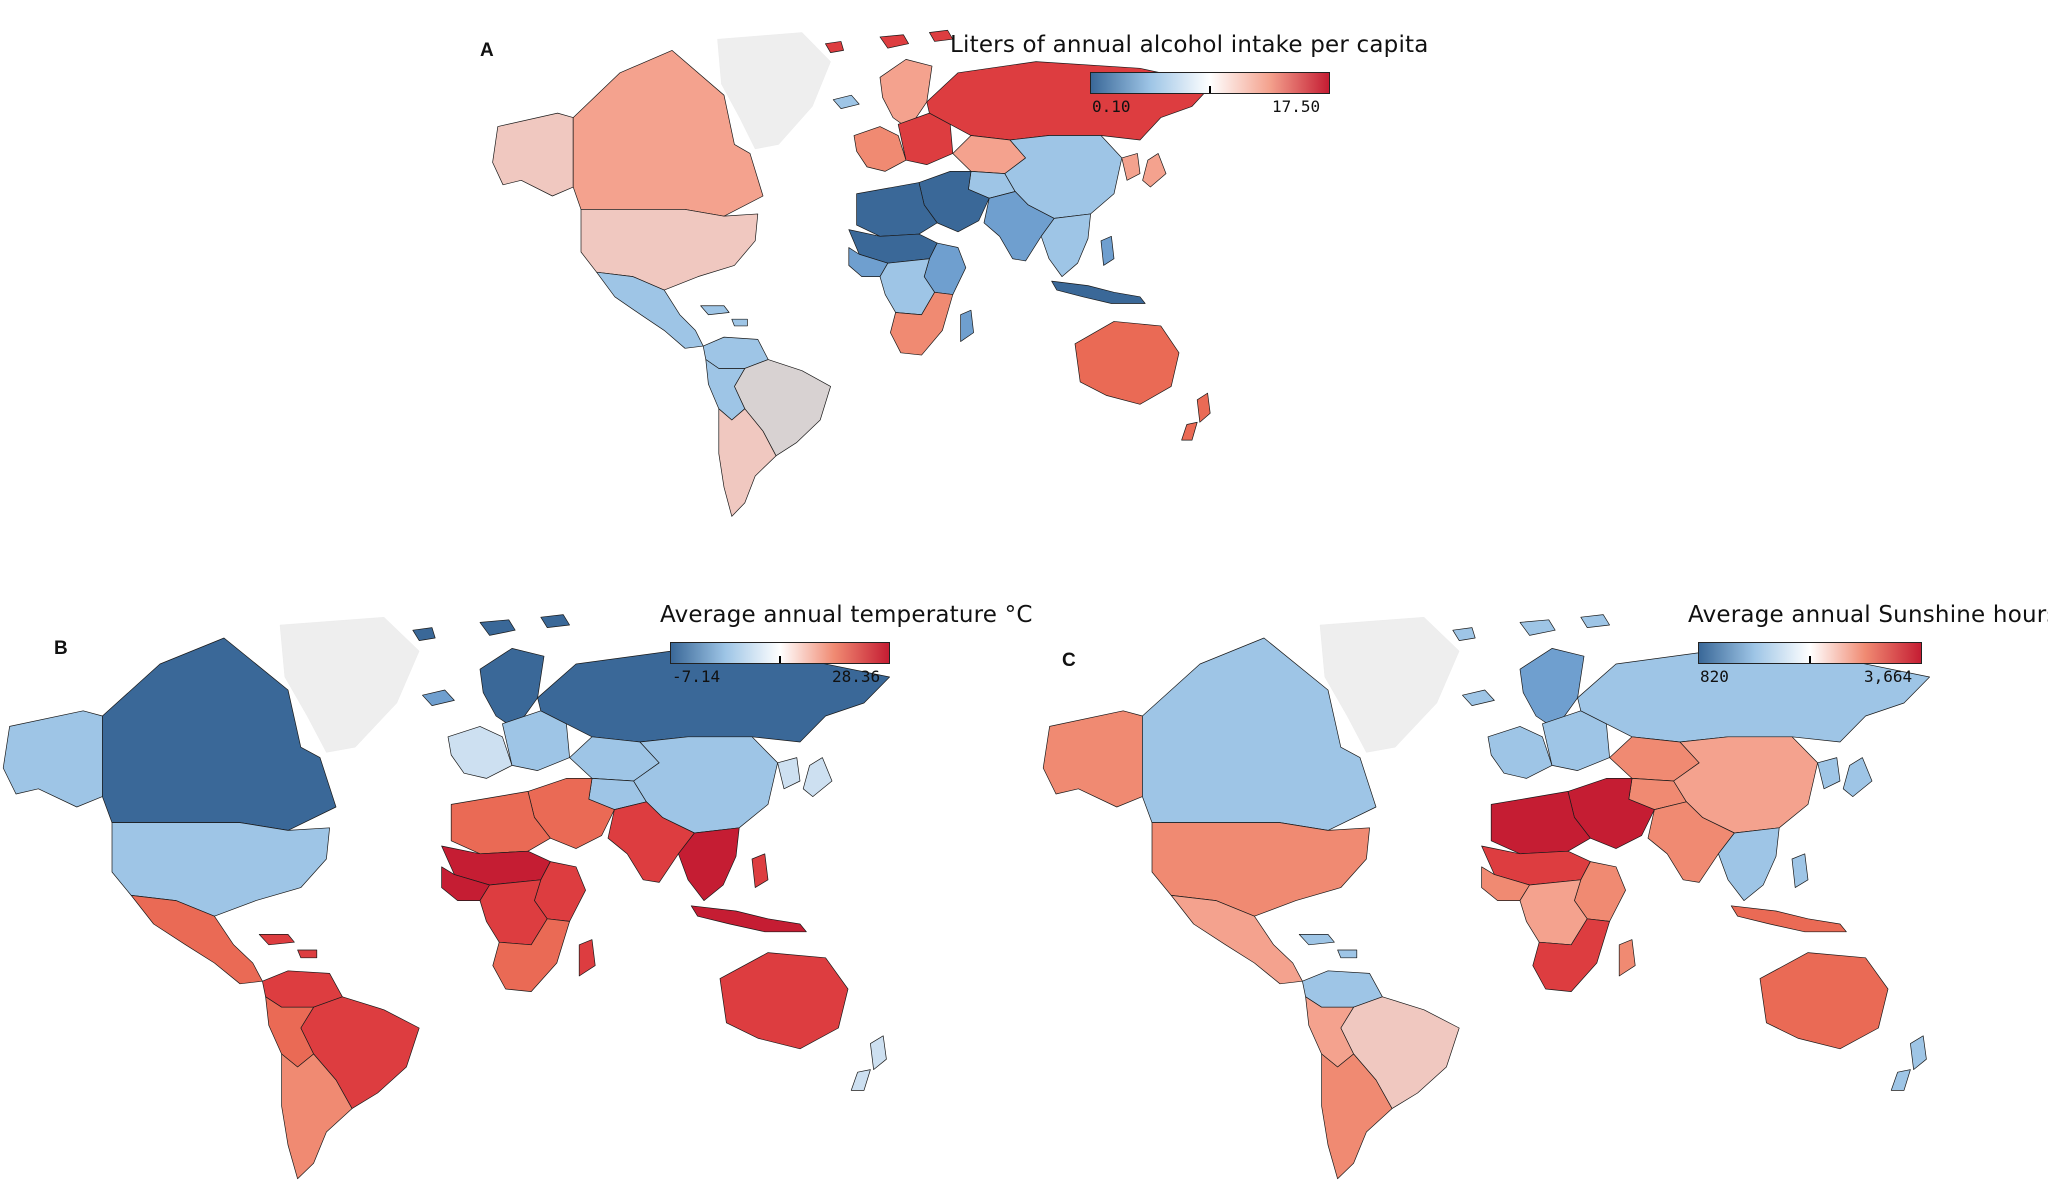  I want to click on legend-max-label: 17.50, so click(1296, 106).